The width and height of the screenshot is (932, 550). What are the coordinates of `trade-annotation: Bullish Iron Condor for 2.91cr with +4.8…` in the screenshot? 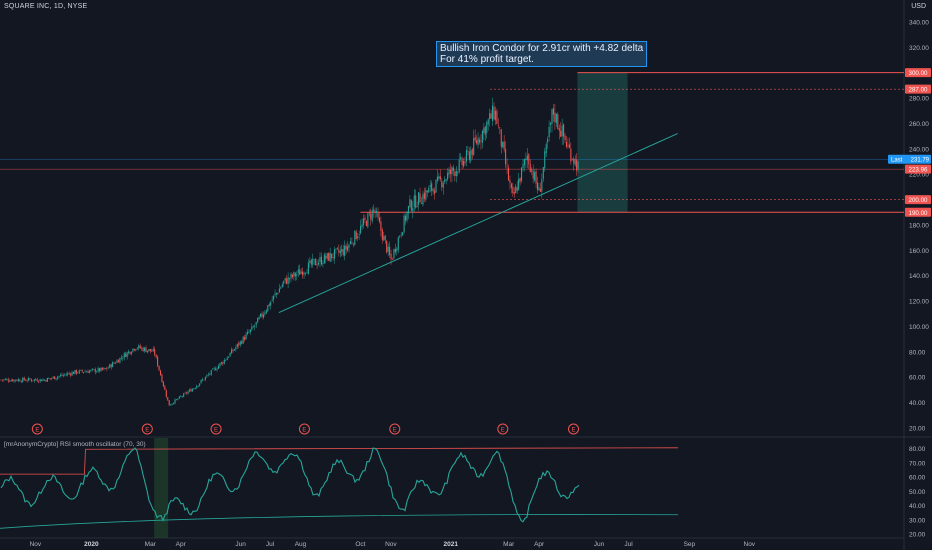 It's located at (542, 54).